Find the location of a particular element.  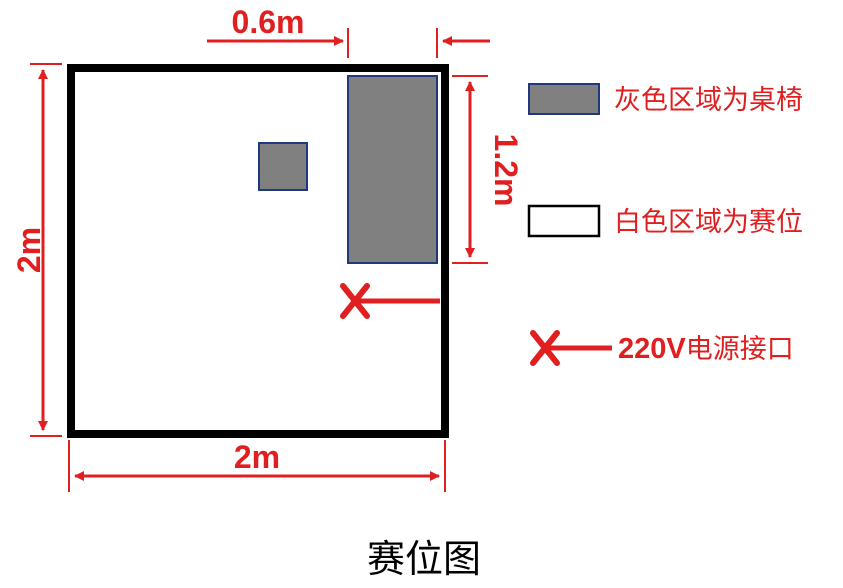

bottom-dimension: 2m is located at coordinates (257, 465).